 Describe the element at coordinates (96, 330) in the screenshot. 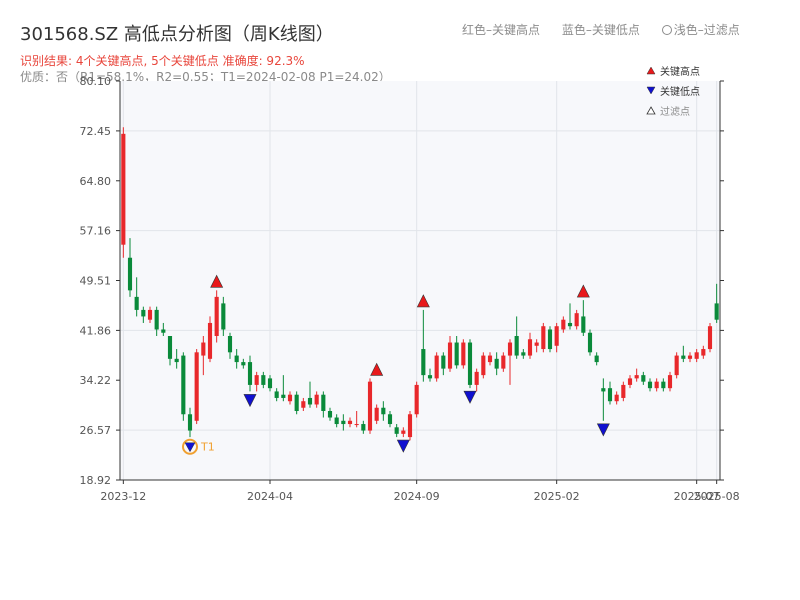

I see `y-tick-label: 41.86` at that location.